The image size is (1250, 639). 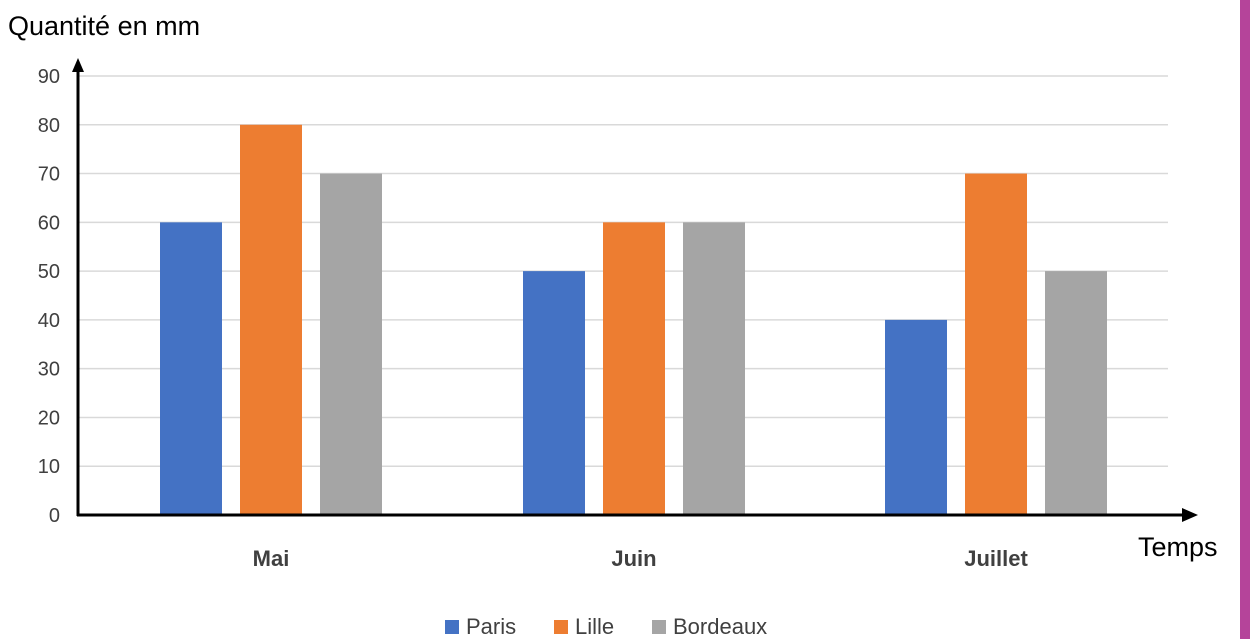 I want to click on x-category-label: Juin, so click(x=633, y=558).